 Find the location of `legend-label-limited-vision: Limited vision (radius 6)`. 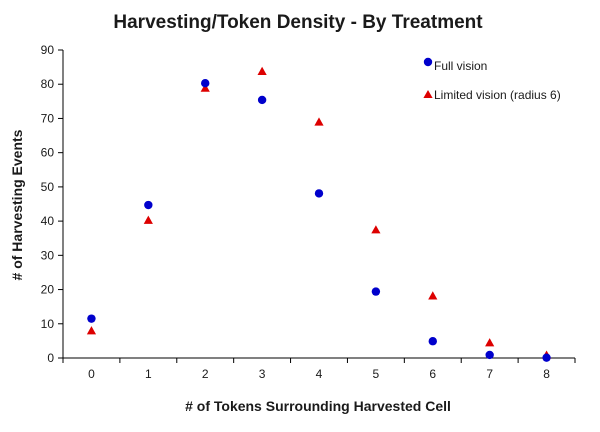

legend-label-limited-vision: Limited vision (radius 6) is located at coordinates (497, 95).